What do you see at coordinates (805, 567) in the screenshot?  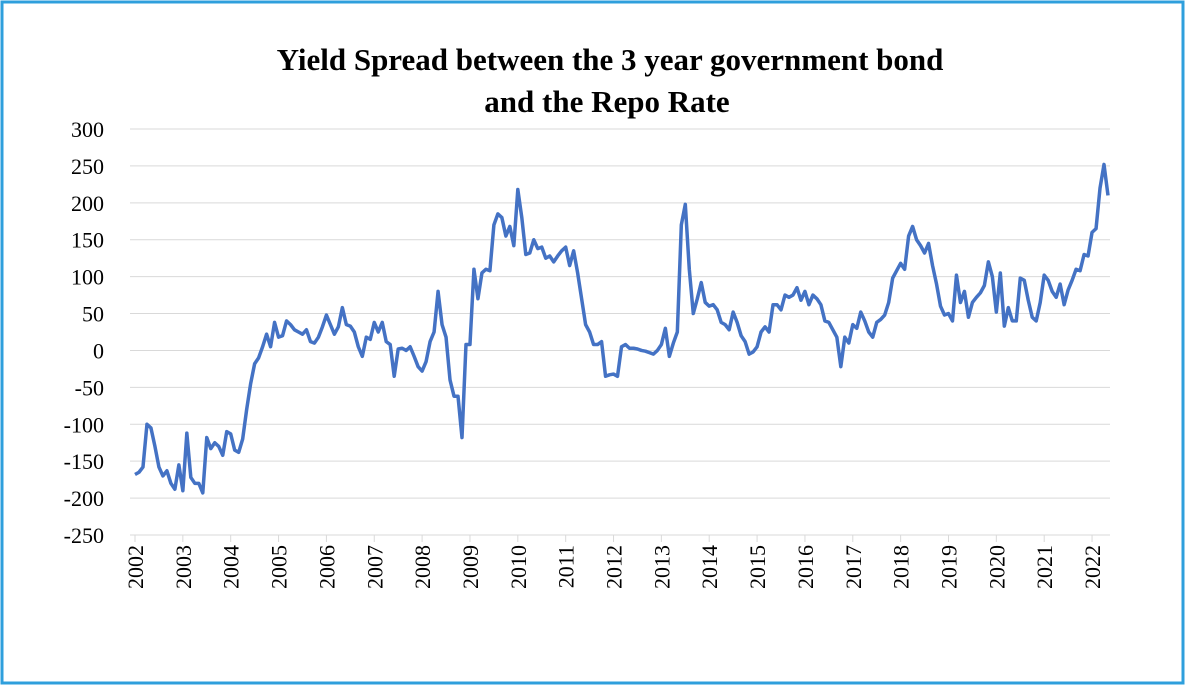 I see `x-tick-label: 2016` at bounding box center [805, 567].